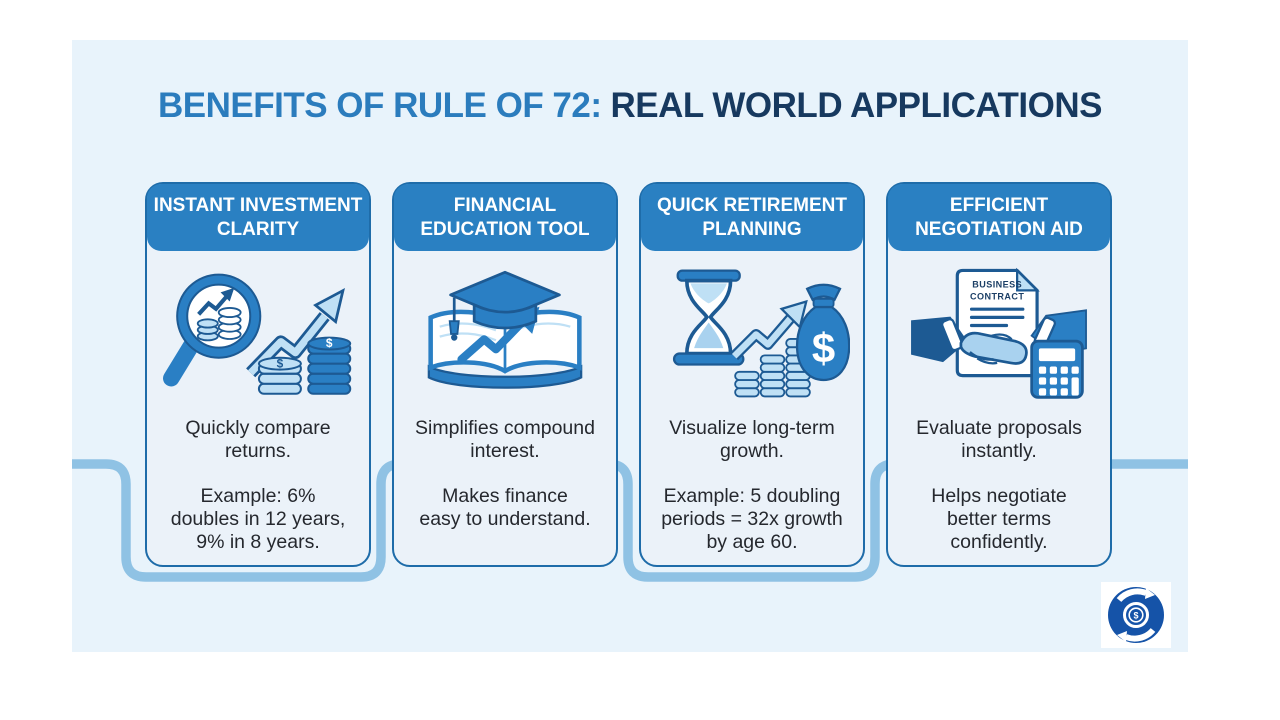  Describe the element at coordinates (999, 496) in the screenshot. I see `text-line: Helps negotiate` at that location.